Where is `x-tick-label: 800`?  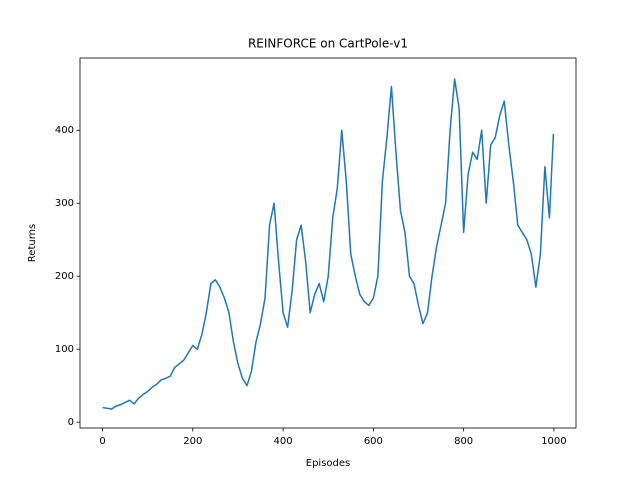
x-tick-label: 800 is located at coordinates (463, 441).